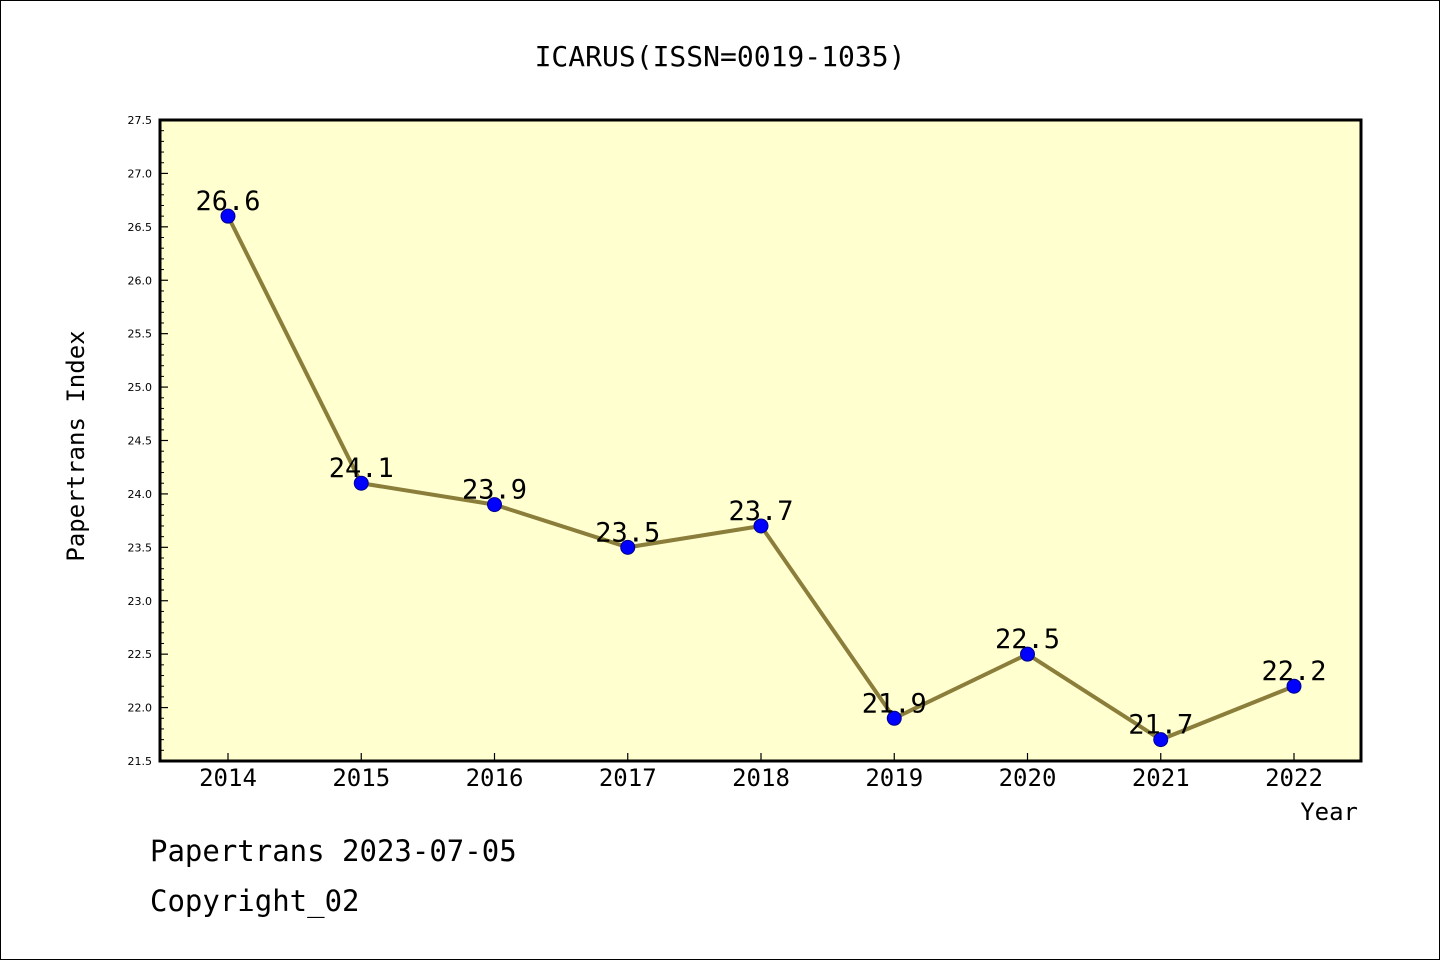 The width and height of the screenshot is (1440, 960). I want to click on y-tick-label: 23.0, so click(140, 601).